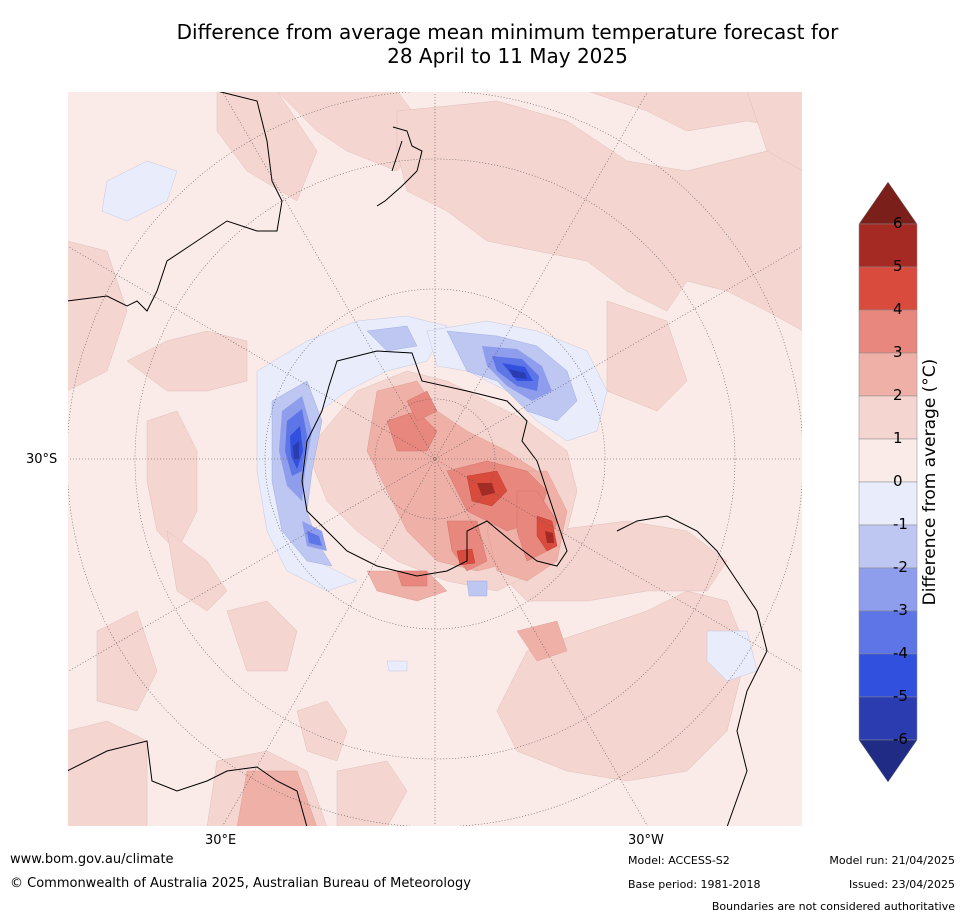  What do you see at coordinates (888, 632) in the screenshot?
I see `colorbar-segment-m4_m3` at bounding box center [888, 632].